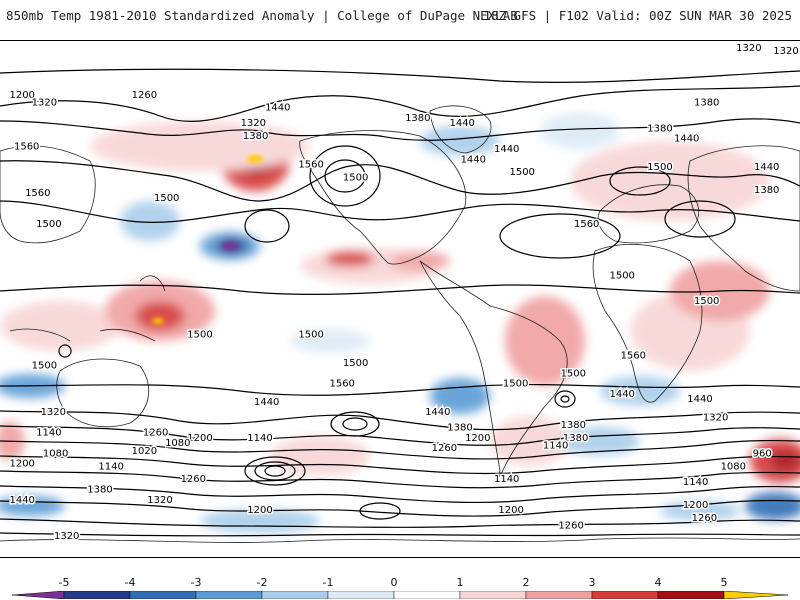  Describe the element at coordinates (460, 582) in the screenshot. I see `colorbar-tick-label: 1` at that location.